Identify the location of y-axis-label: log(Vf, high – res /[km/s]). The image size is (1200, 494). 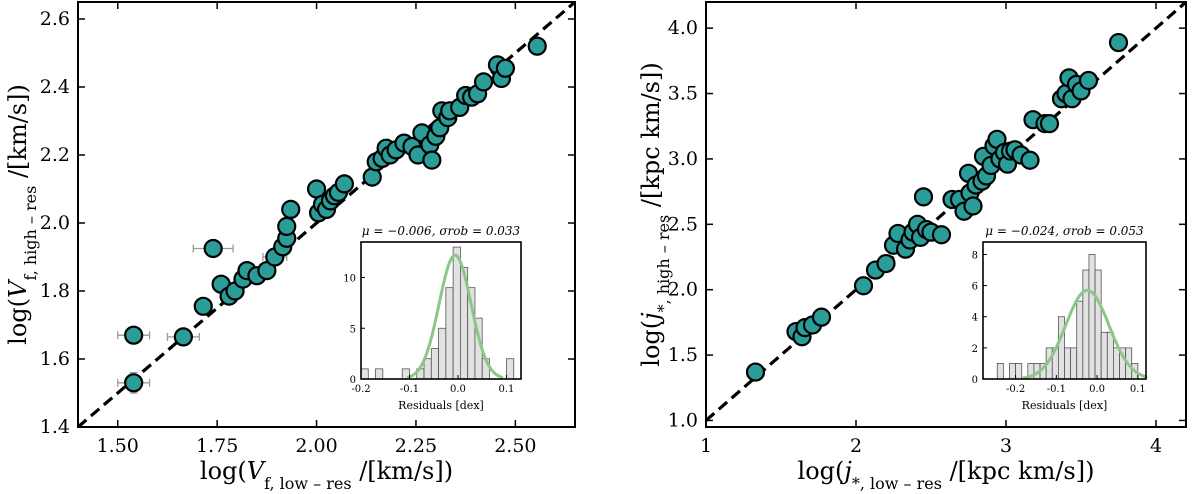
(22, 214).